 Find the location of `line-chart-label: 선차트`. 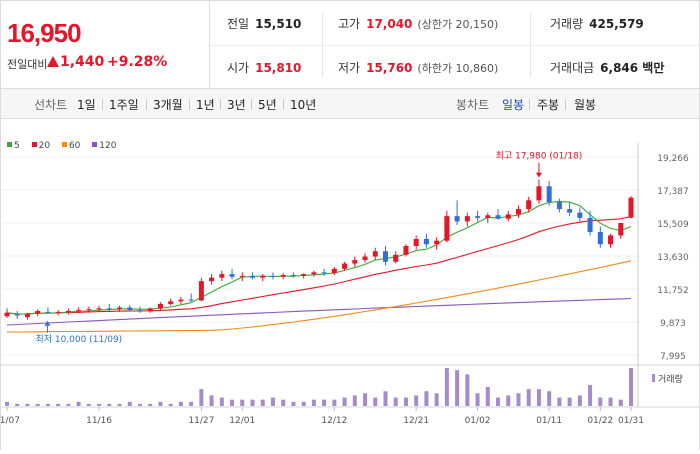

line-chart-label: 선차트 is located at coordinates (51, 105).